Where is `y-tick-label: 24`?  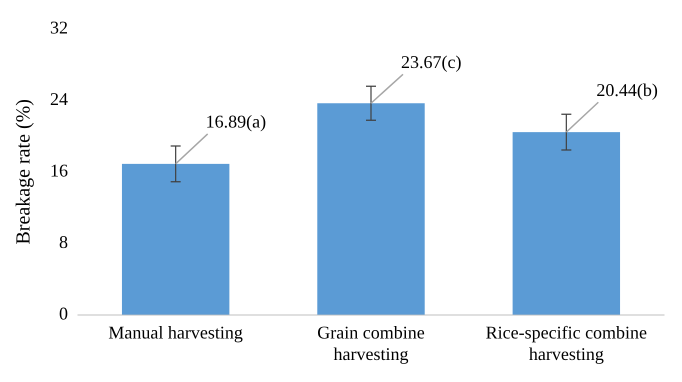 y-tick-label: 24 is located at coordinates (59, 99).